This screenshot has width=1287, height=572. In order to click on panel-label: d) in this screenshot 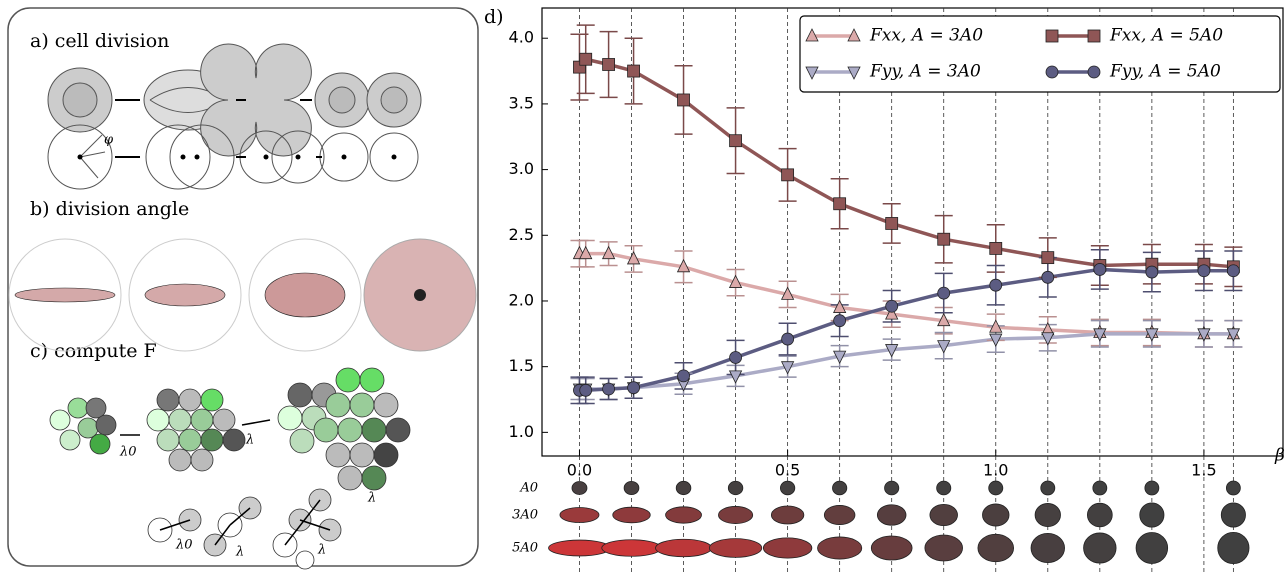, I will do `click(494, 17)`.